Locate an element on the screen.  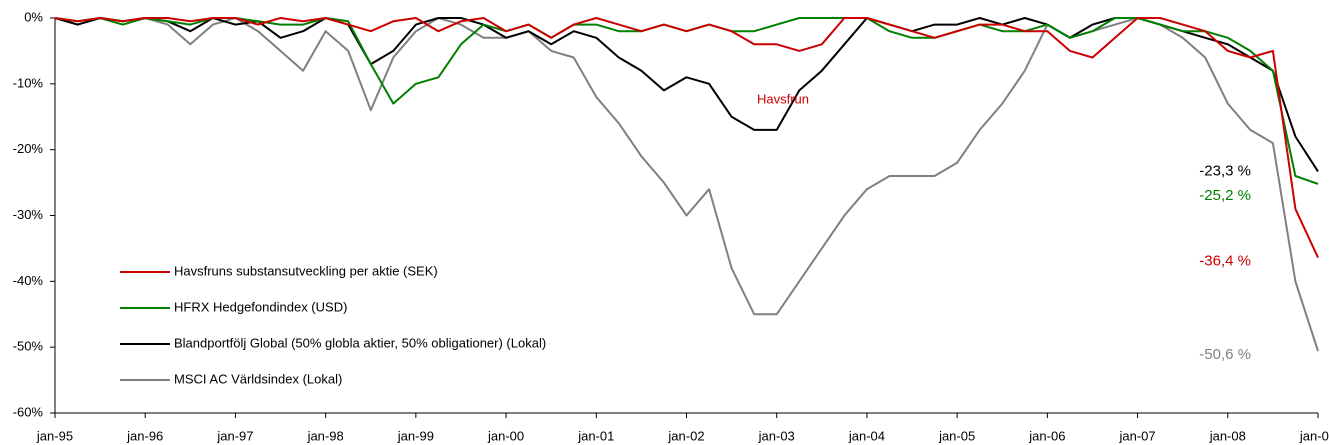
x-tick-label: jan-08 is located at coordinates (1227, 435).